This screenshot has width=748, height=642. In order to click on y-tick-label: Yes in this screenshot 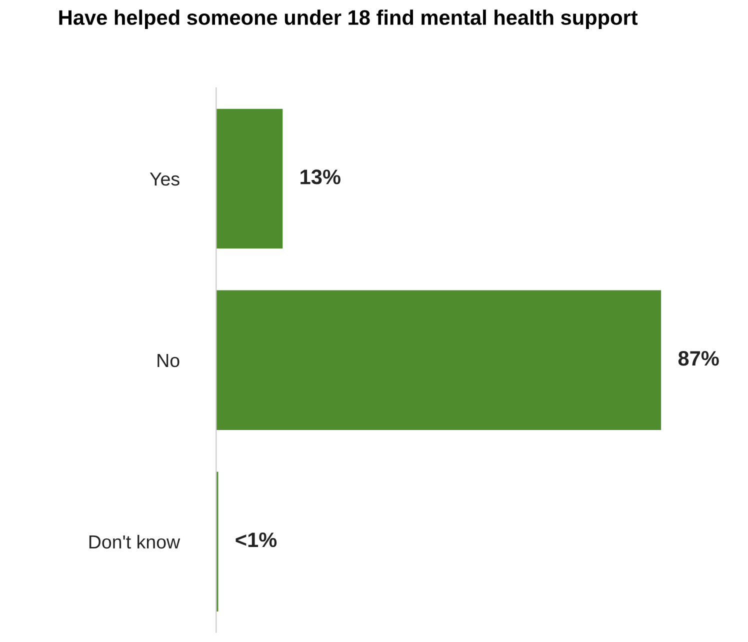, I will do `click(165, 179)`.